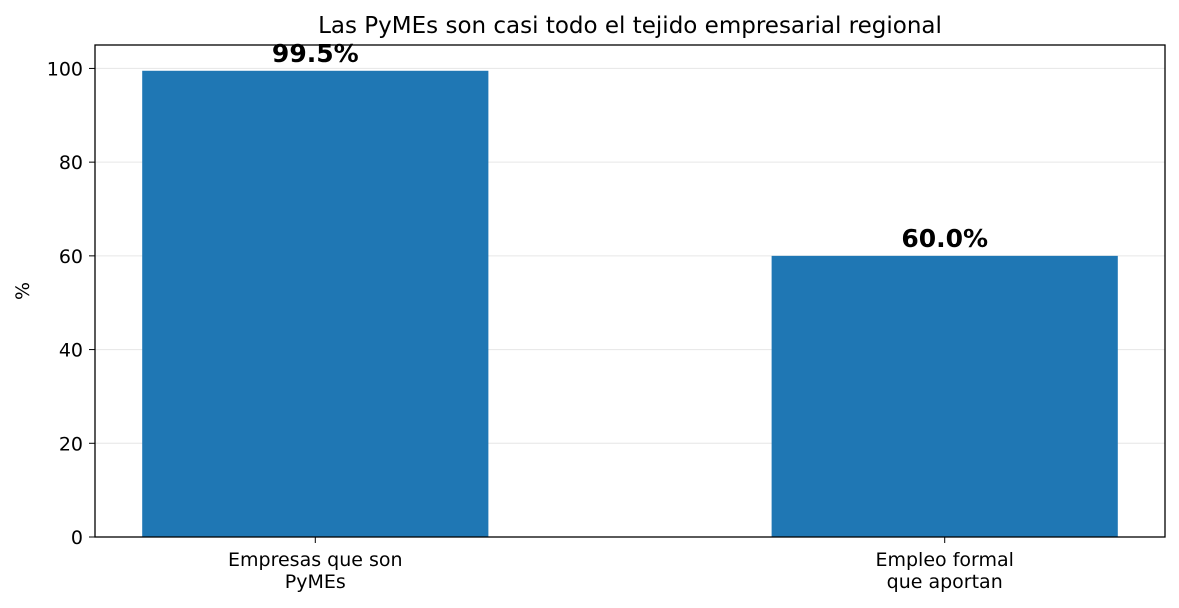 This screenshot has height=608, width=1179. What do you see at coordinates (77, 538) in the screenshot?
I see `y-tick-label: 0` at bounding box center [77, 538].